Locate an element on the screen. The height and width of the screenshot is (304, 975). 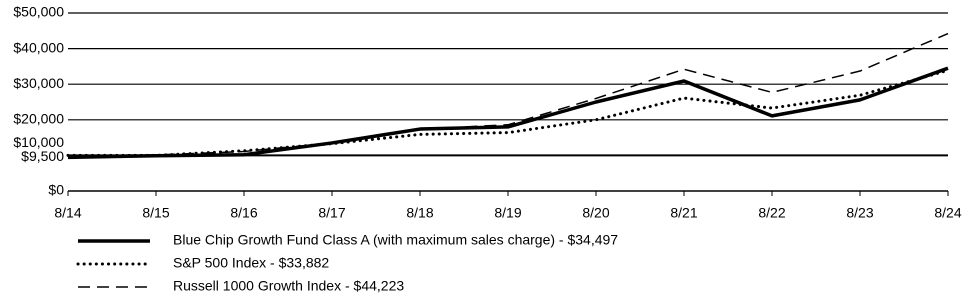
y-tick-label: $30,000 is located at coordinates (38, 83).